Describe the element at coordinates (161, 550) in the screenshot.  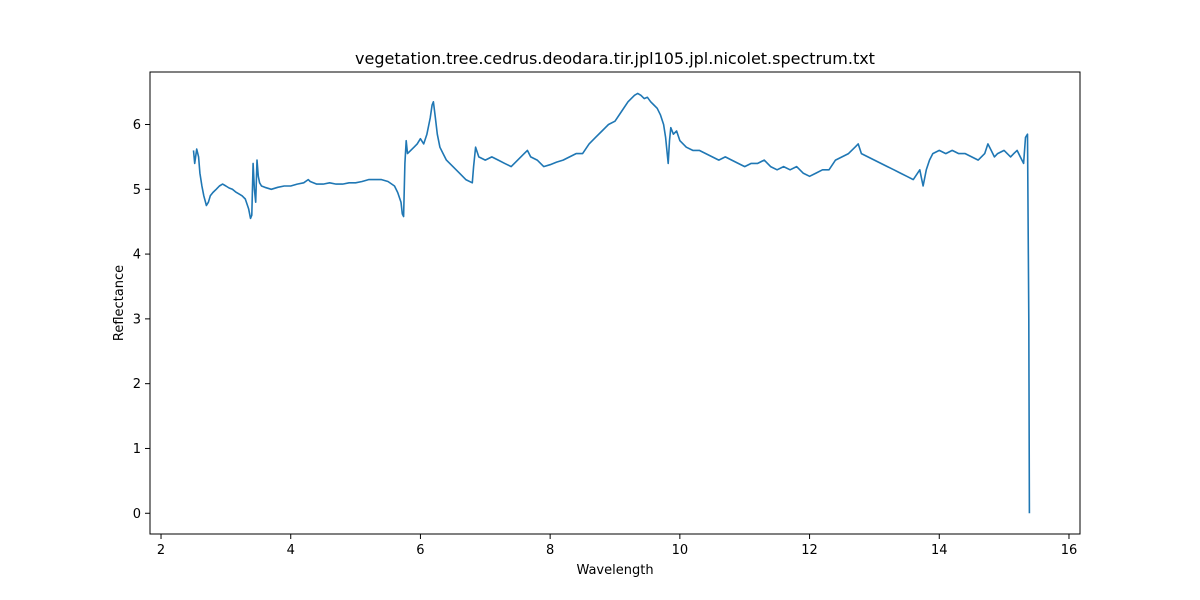
I see `x-tick-label: 2` at that location.